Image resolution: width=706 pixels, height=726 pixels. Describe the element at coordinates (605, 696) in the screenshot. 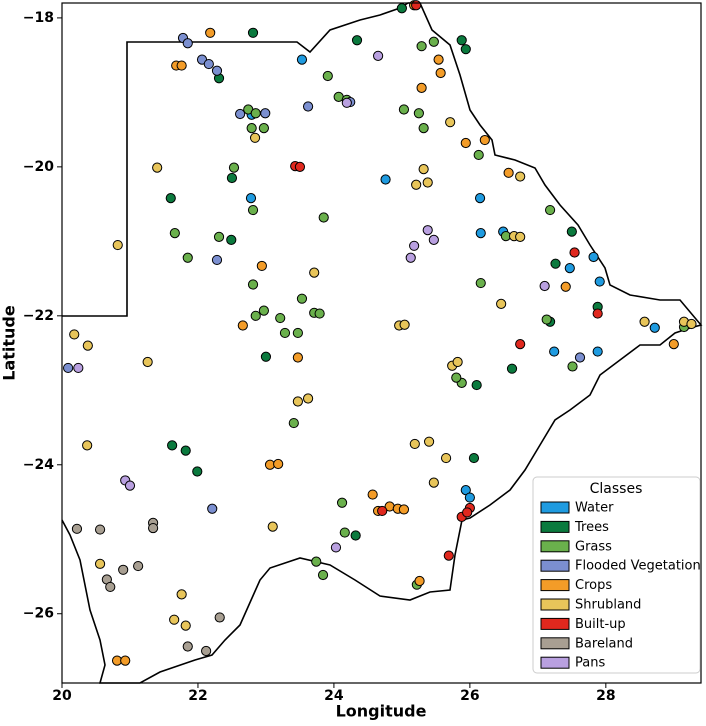

I see `x-tick-label: 28` at that location.